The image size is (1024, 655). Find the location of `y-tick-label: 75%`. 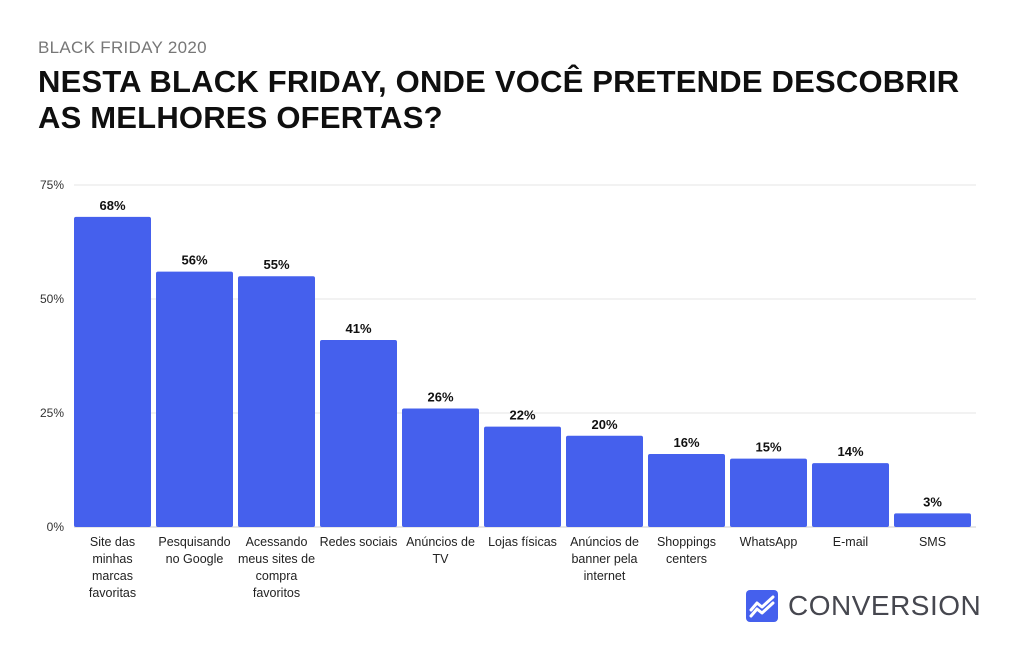

y-tick-label: 75% is located at coordinates (52, 185).